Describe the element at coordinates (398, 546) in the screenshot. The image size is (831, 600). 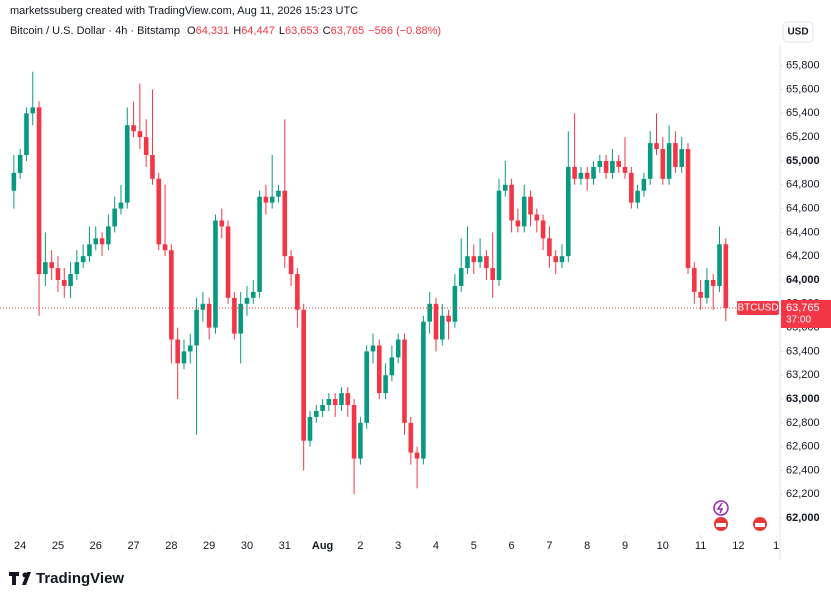
I see `x-tick-label: 3` at that location.